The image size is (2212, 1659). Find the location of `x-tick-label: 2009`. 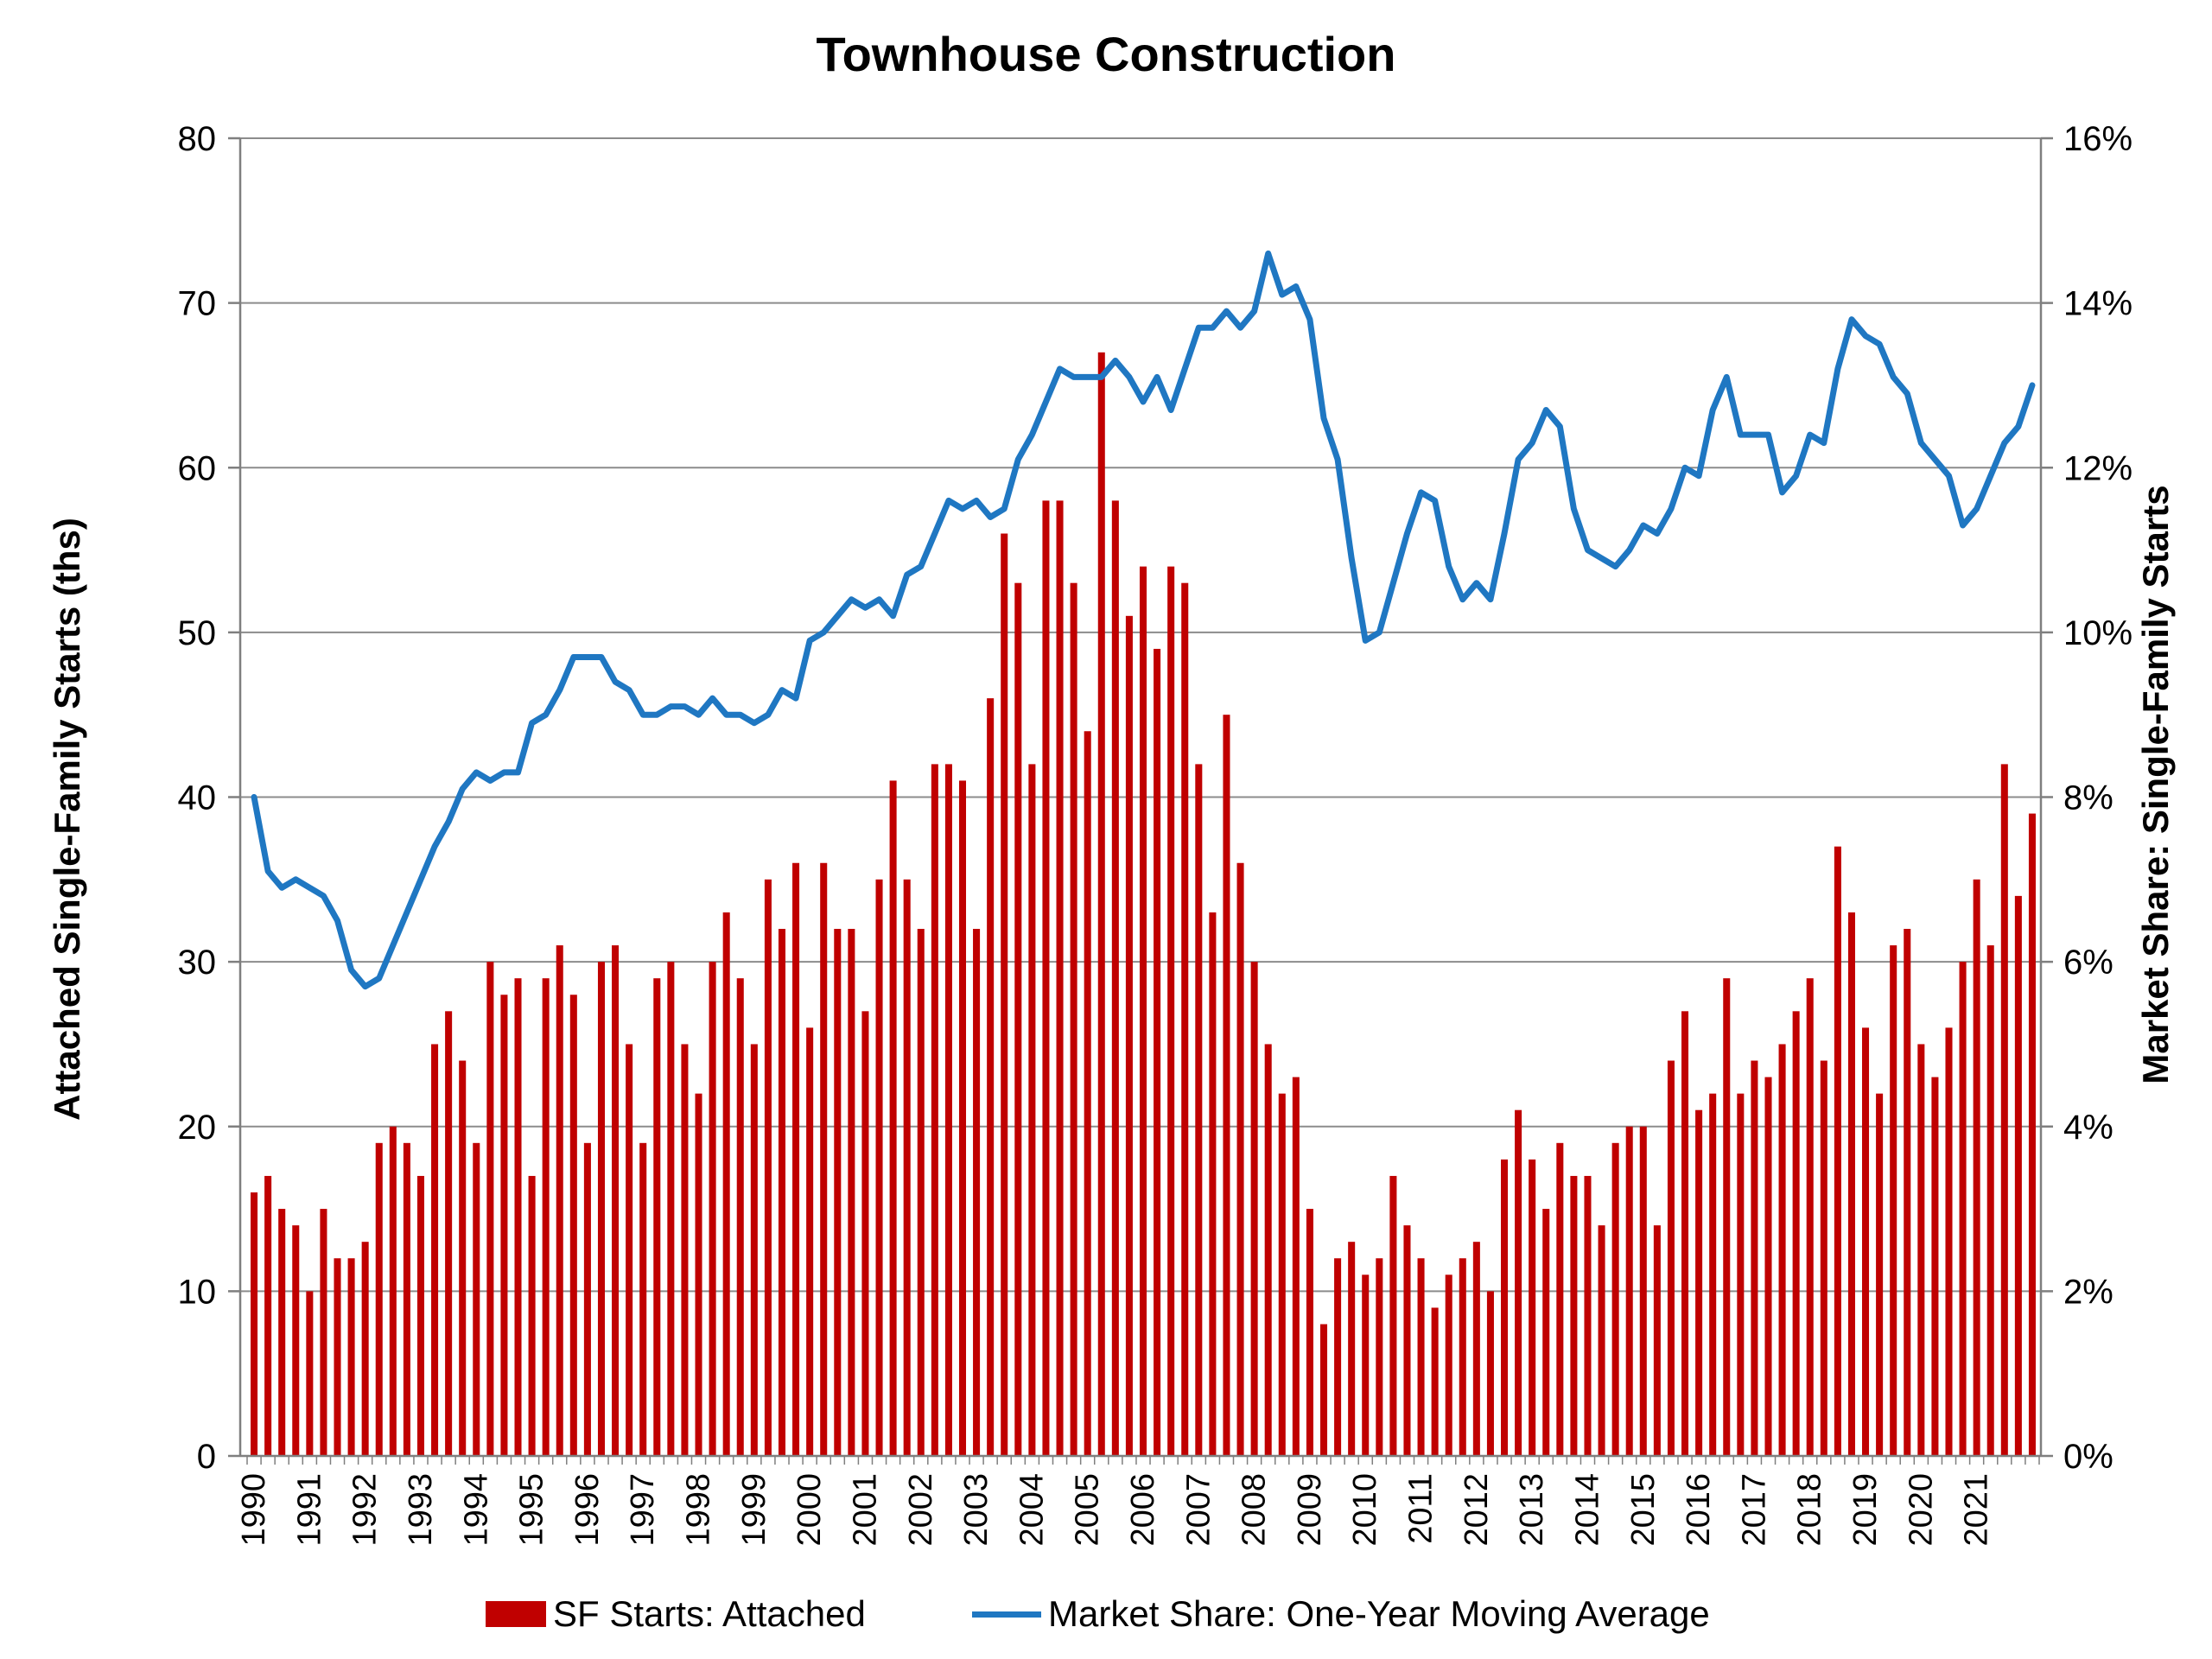

x-tick-label: 2009 is located at coordinates (1310, 1510).